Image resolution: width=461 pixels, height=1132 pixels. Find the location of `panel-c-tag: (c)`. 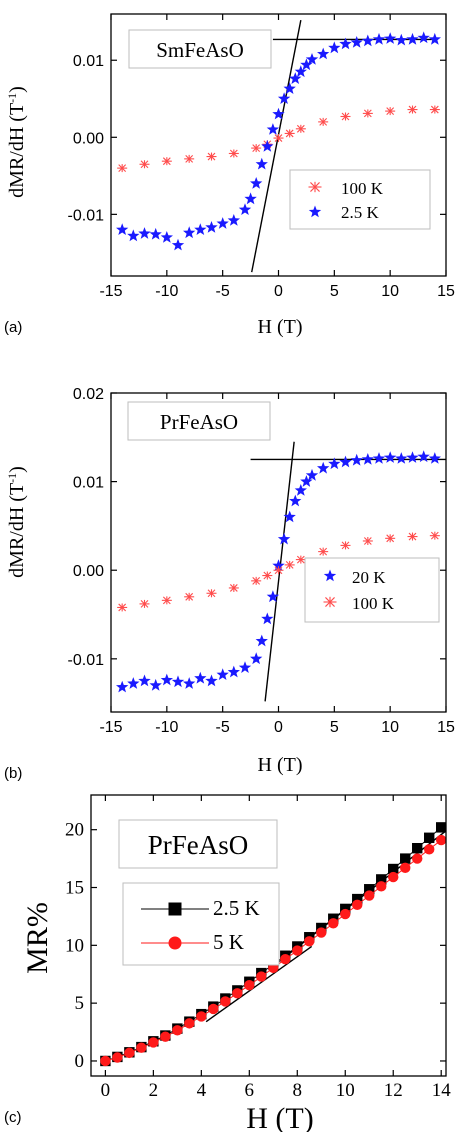

panel-c-tag: (c) is located at coordinates (13, 1117).